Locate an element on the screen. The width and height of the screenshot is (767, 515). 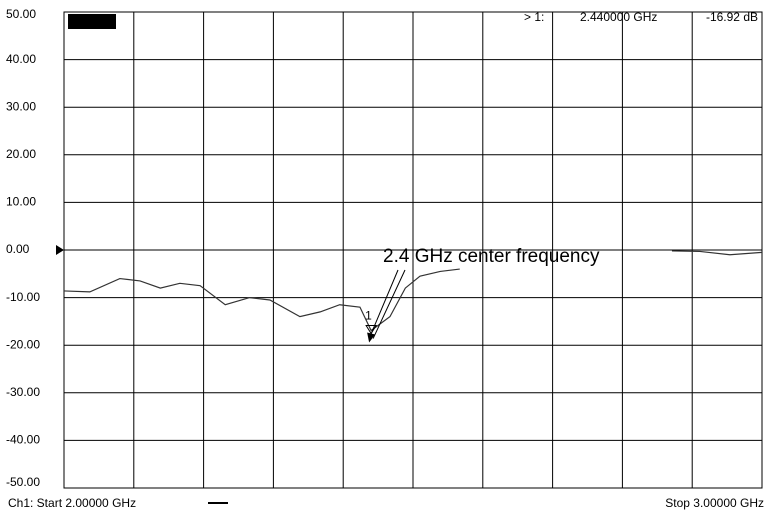
trace is located at coordinates (413, 291).